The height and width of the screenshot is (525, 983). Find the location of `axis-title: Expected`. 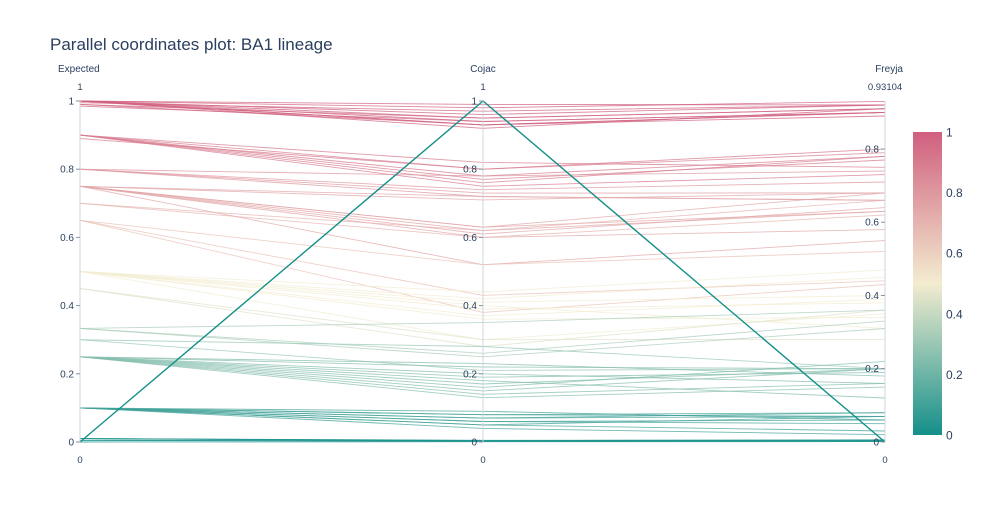

axis-title: Expected is located at coordinates (79, 69).